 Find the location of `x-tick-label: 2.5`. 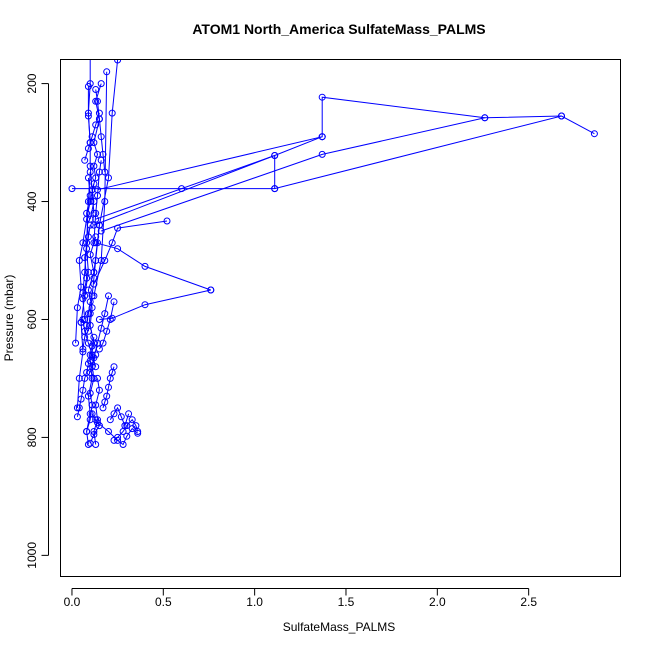

x-tick-label: 2.5 is located at coordinates (528, 602).